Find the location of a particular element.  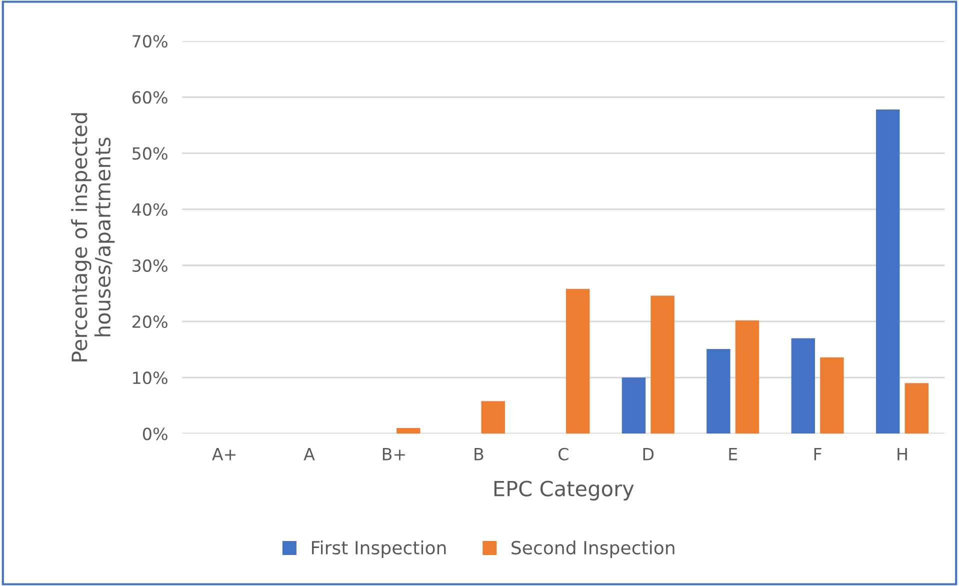

x-tick-label: D is located at coordinates (648, 454).